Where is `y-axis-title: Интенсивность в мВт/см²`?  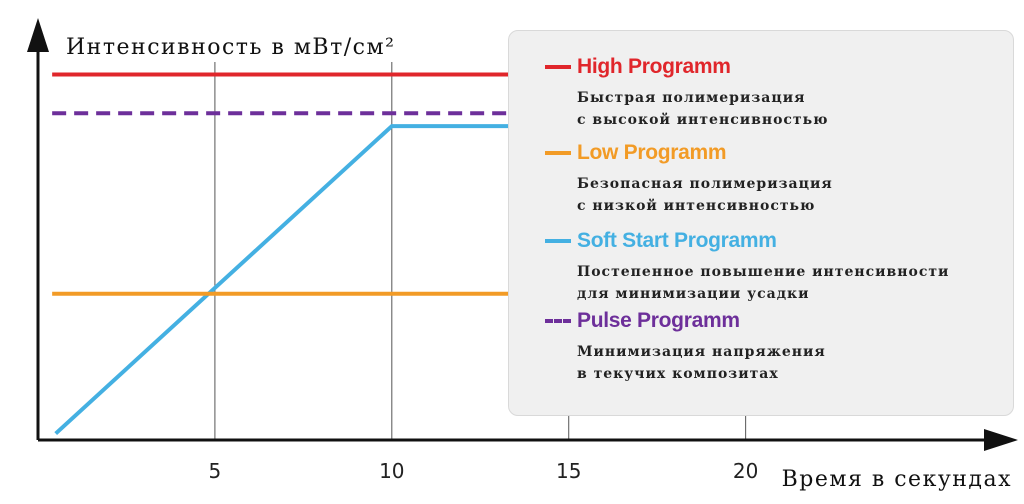
y-axis-title: Интенсивность в мВт/см² is located at coordinates (230, 47).